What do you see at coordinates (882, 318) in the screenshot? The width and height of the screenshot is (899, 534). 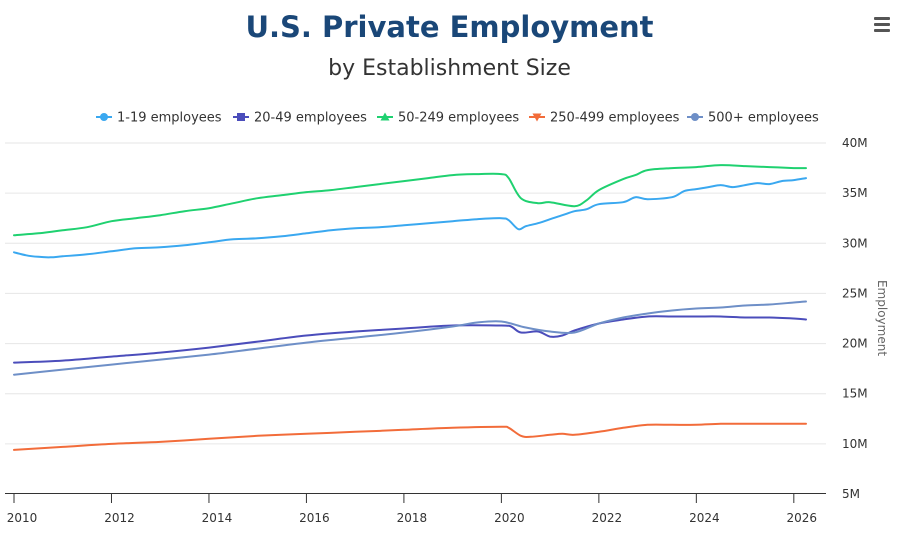 I see `y-axis-title: Employment` at bounding box center [882, 318].